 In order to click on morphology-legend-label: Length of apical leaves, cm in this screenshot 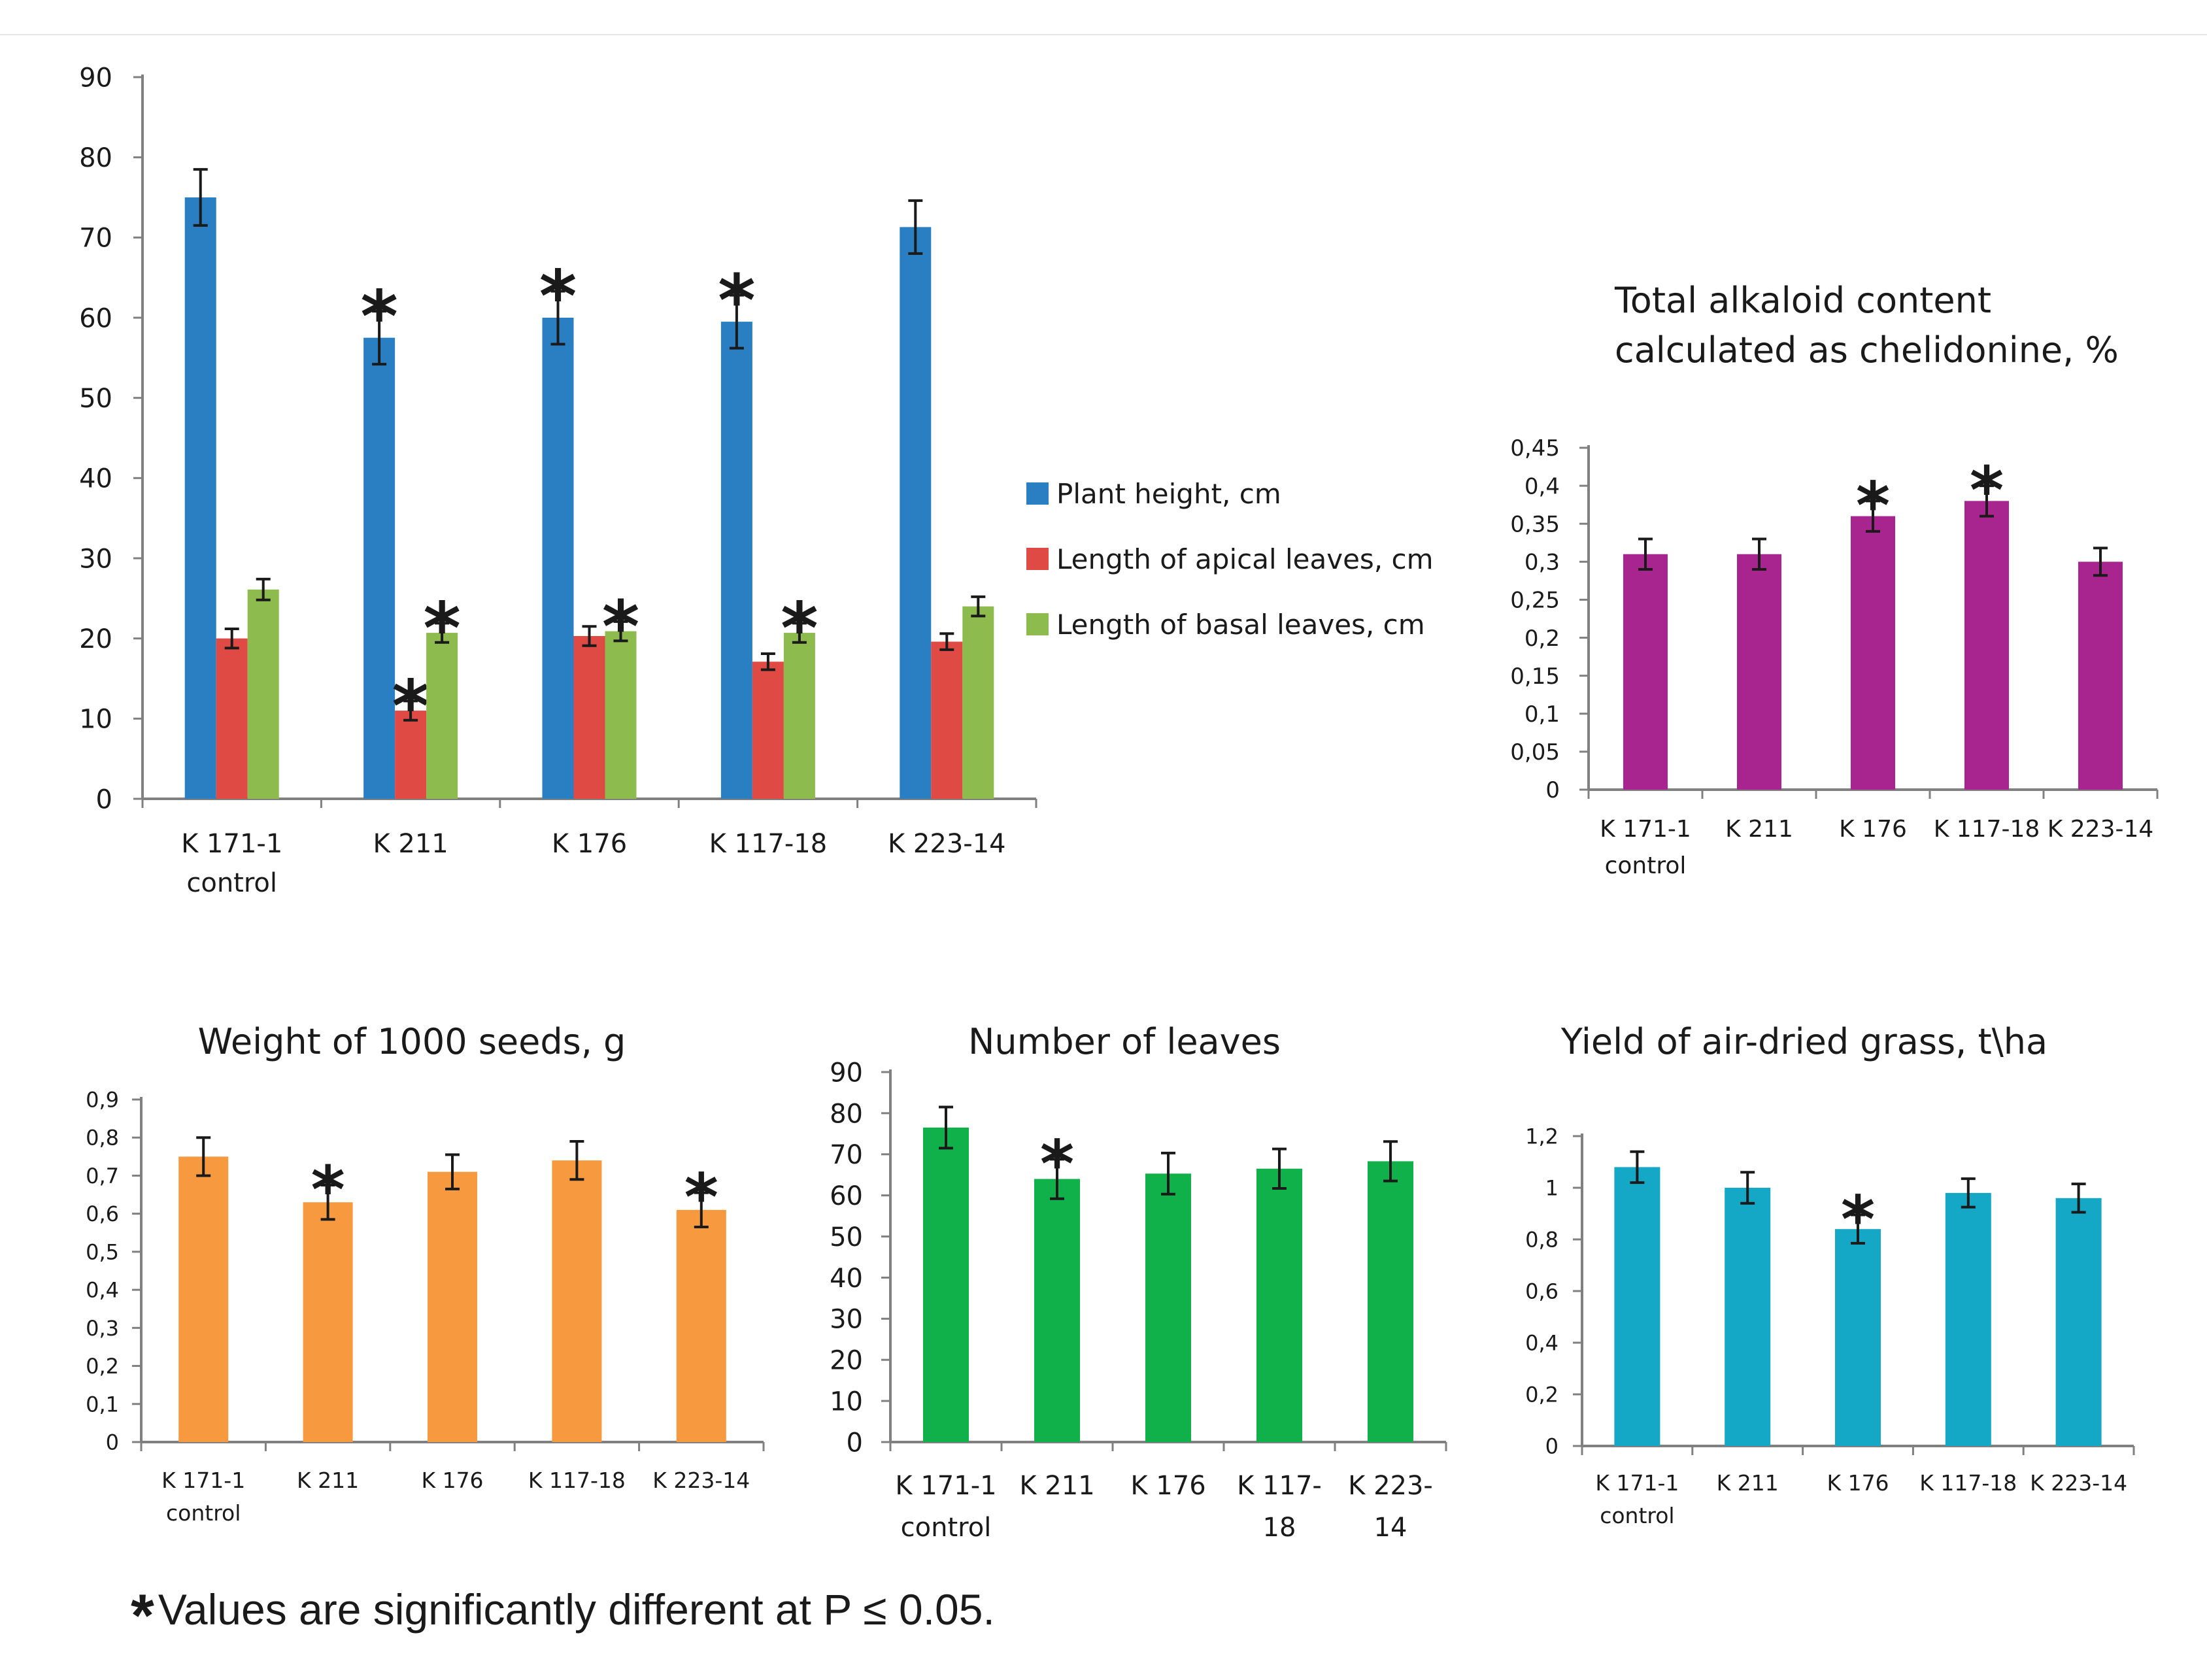, I will do `click(1245, 559)`.